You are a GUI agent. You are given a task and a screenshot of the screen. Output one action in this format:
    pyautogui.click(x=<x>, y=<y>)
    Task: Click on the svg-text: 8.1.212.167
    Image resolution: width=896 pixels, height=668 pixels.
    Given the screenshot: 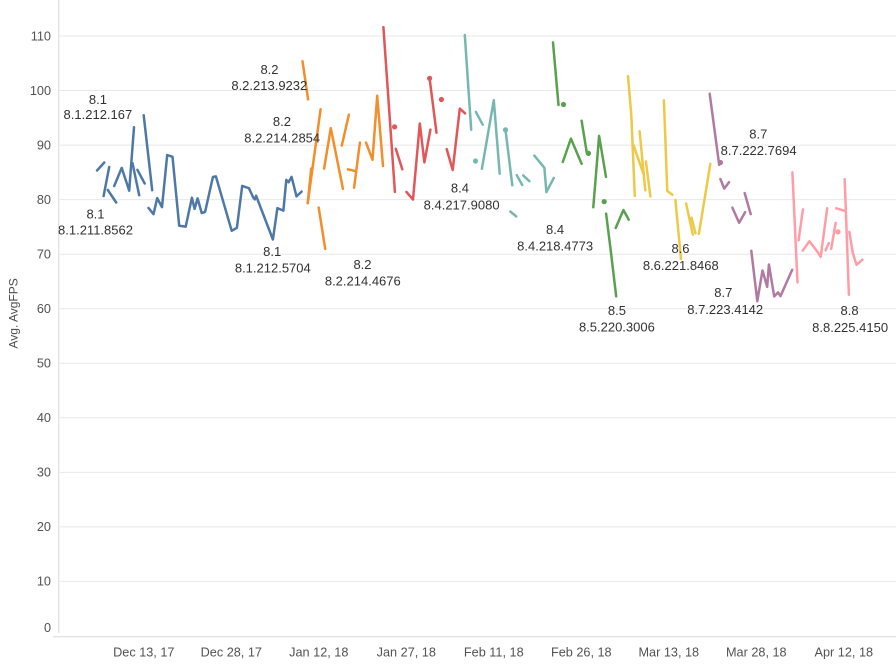 What is the action you would take?
    pyautogui.click(x=98, y=114)
    